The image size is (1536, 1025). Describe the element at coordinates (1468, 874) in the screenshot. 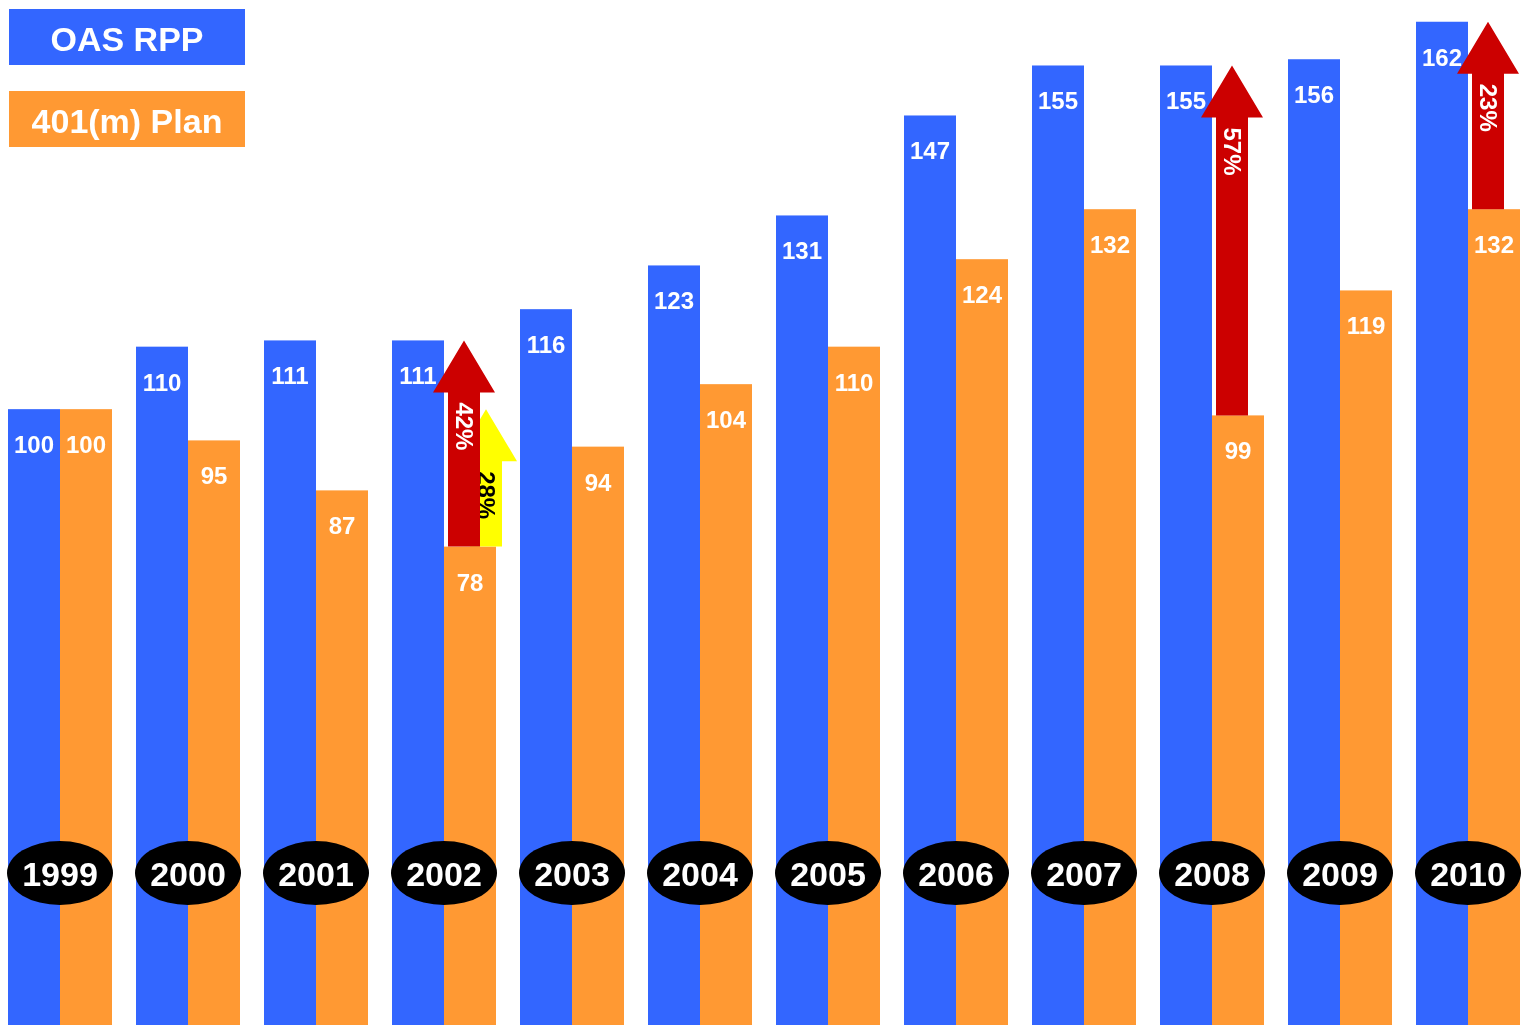

I see `x-tick-label: 2010` at that location.